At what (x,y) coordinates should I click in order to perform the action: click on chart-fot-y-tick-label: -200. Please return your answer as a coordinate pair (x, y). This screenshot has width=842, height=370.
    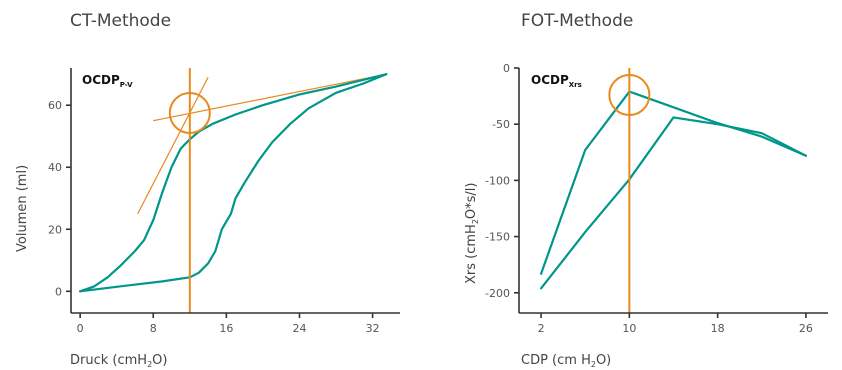
    Looking at the image, I should click on (497, 293).